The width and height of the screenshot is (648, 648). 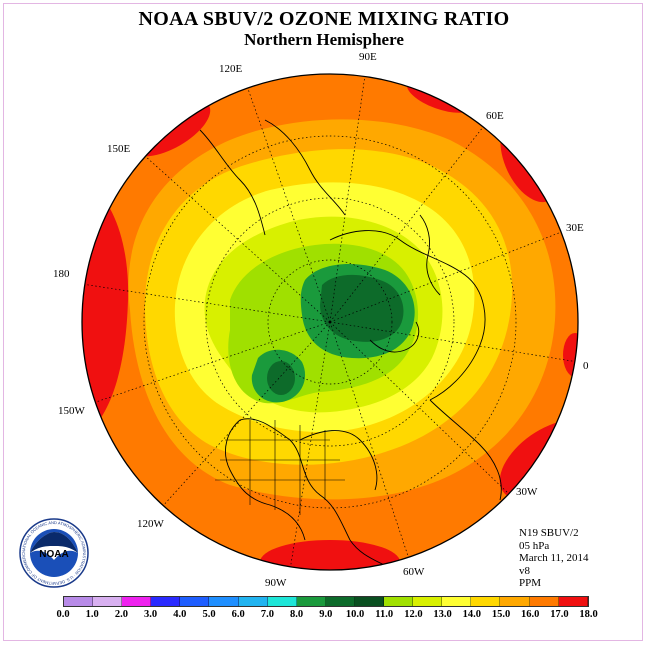 I want to click on colorbar-tick-label: 8.0, so click(x=297, y=614).